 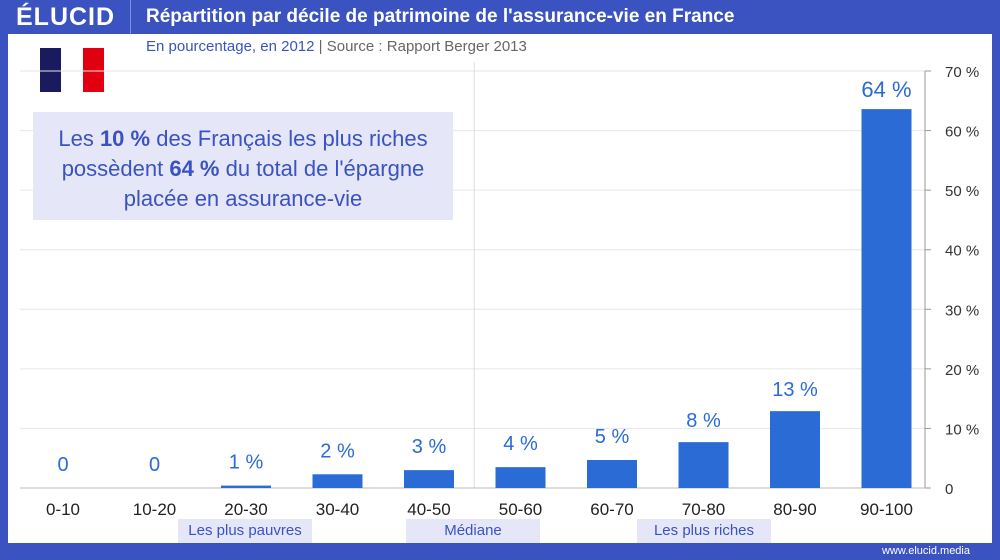 What do you see at coordinates (962, 132) in the screenshot?
I see `y-tick-label: 60 %` at bounding box center [962, 132].